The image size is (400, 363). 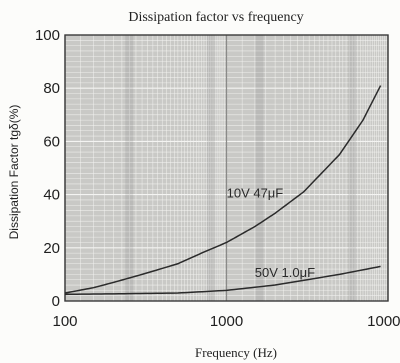 What do you see at coordinates (51, 88) in the screenshot?
I see `y-tick-label: 80` at bounding box center [51, 88].